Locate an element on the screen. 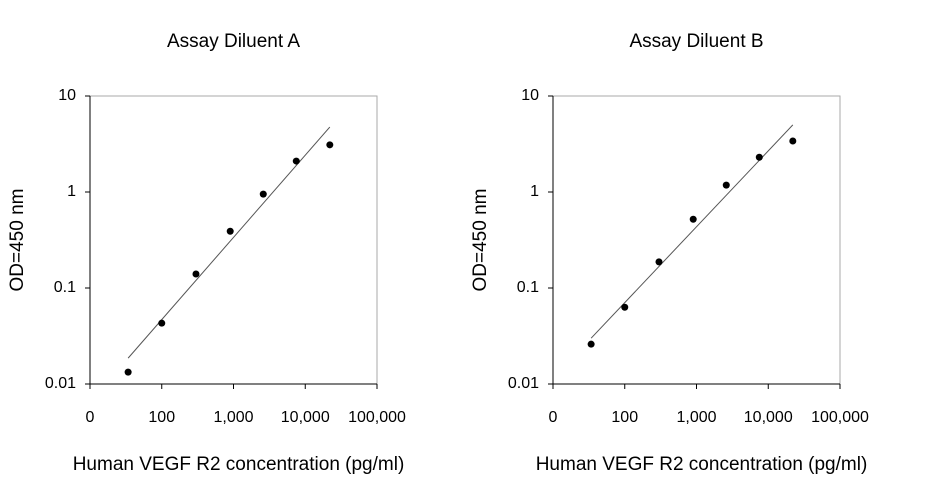  fit-line is located at coordinates (229, 242).